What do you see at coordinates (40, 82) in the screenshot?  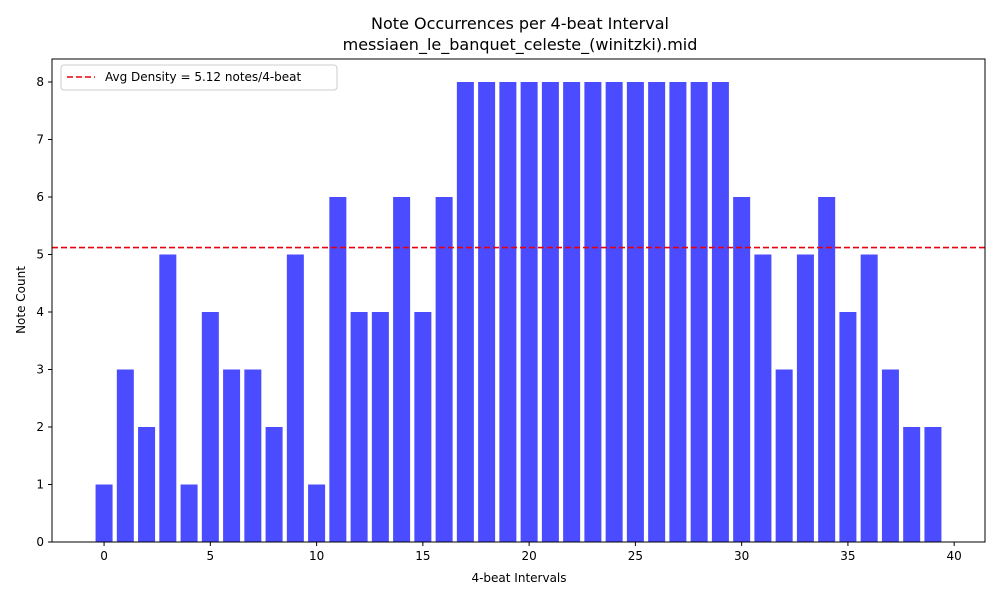 I see `y-tick-label: 8` at bounding box center [40, 82].